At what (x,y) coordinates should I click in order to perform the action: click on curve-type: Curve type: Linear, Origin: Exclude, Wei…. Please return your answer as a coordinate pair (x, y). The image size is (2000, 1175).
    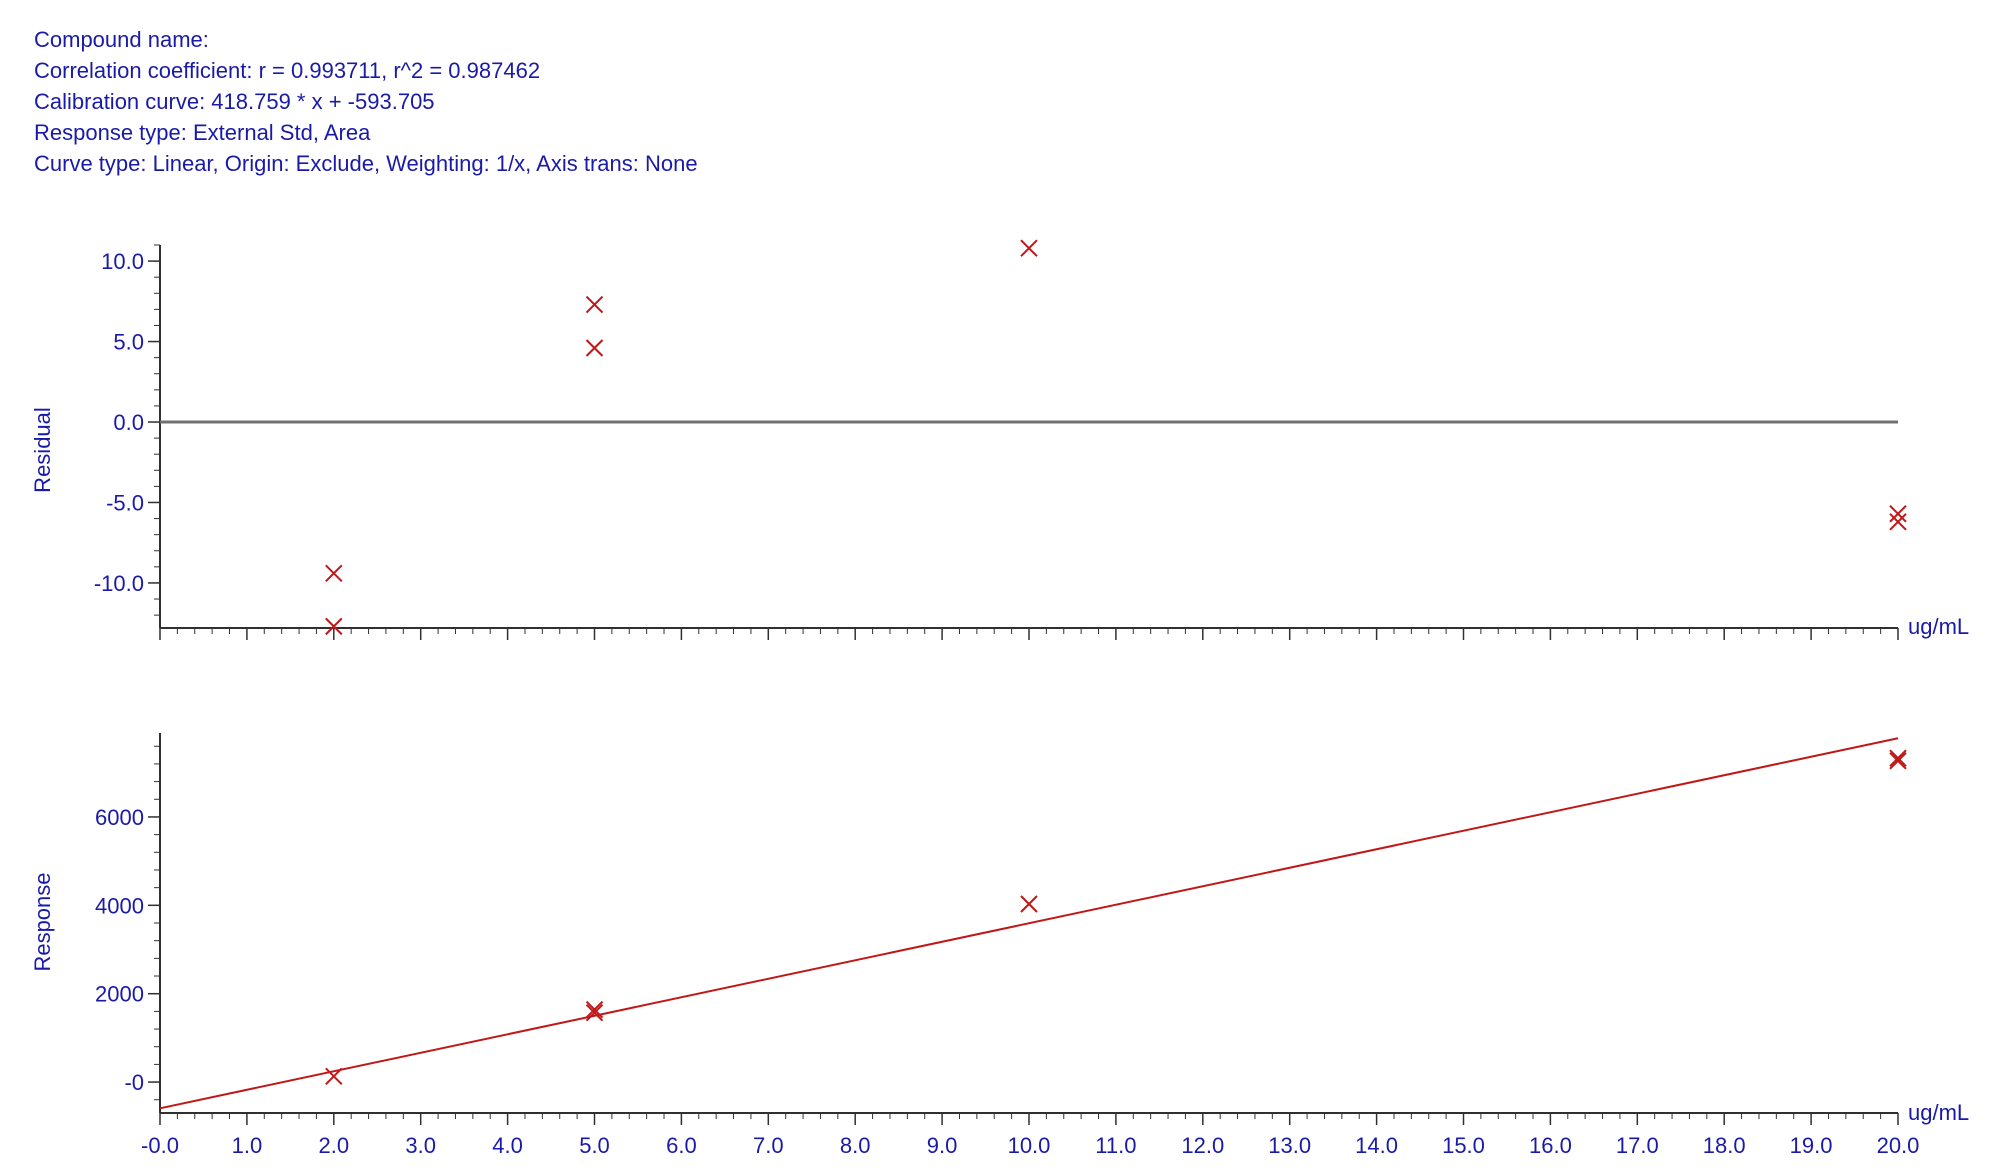
    Looking at the image, I should click on (366, 163).